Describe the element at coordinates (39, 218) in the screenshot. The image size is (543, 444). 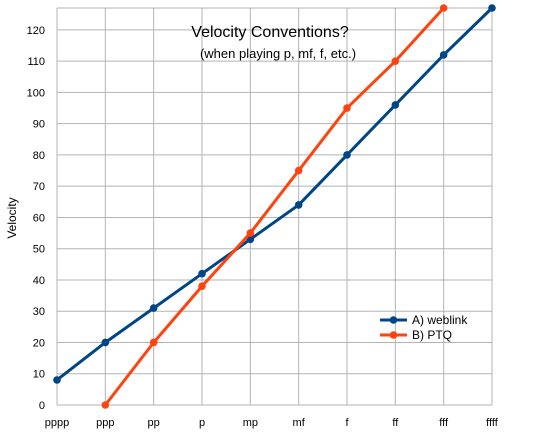
I see `y-tick-label: 60` at that location.